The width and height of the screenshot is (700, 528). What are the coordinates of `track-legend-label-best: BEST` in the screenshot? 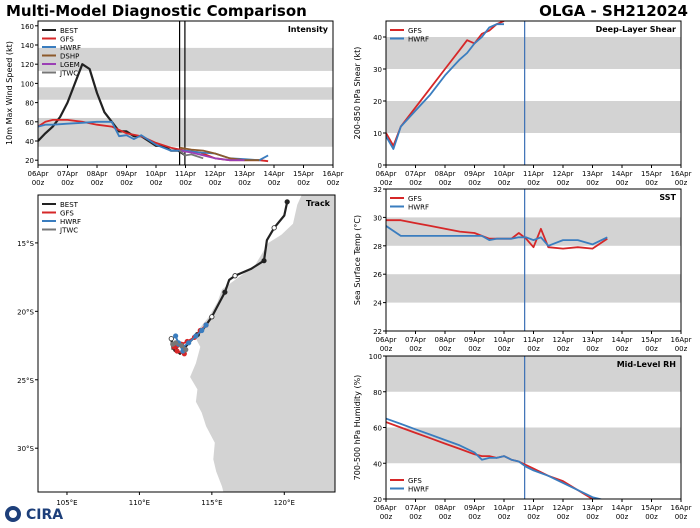 It's located at (69, 205).